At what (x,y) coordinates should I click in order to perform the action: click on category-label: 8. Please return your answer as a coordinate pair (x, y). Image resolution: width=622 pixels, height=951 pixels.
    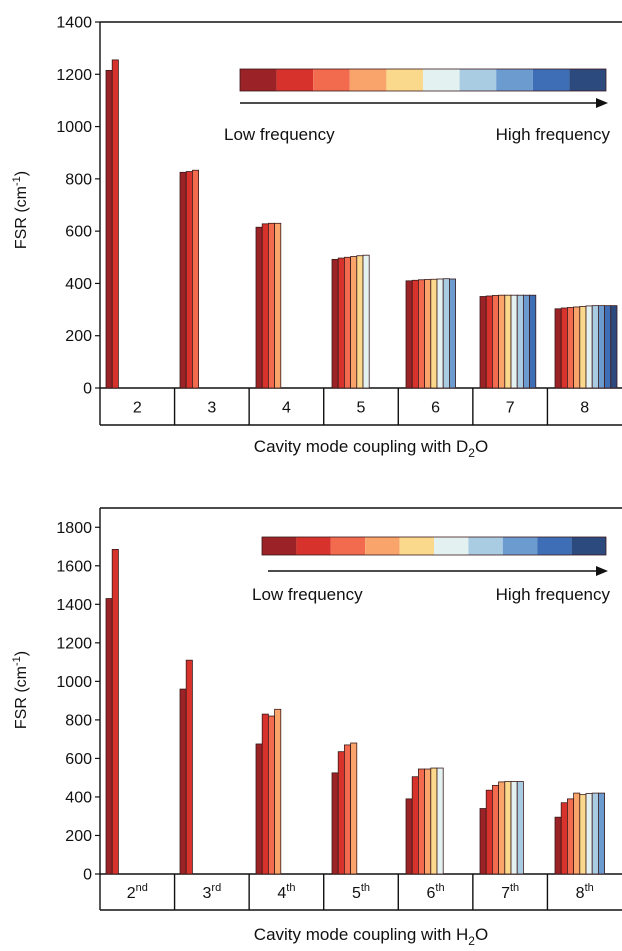
    Looking at the image, I should click on (584, 408).